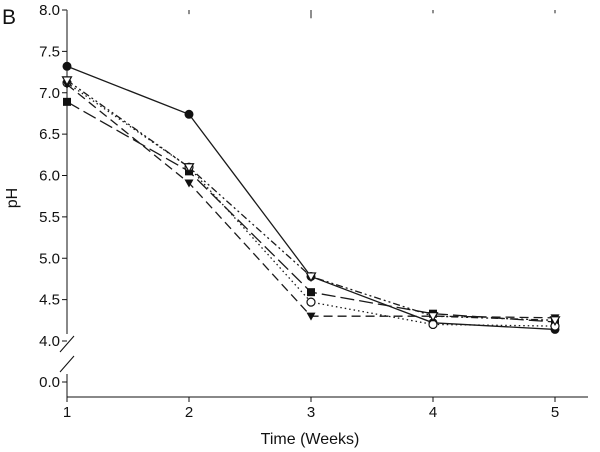  What do you see at coordinates (49, 134) in the screenshot?
I see `y-tick-label: 6.5` at bounding box center [49, 134].